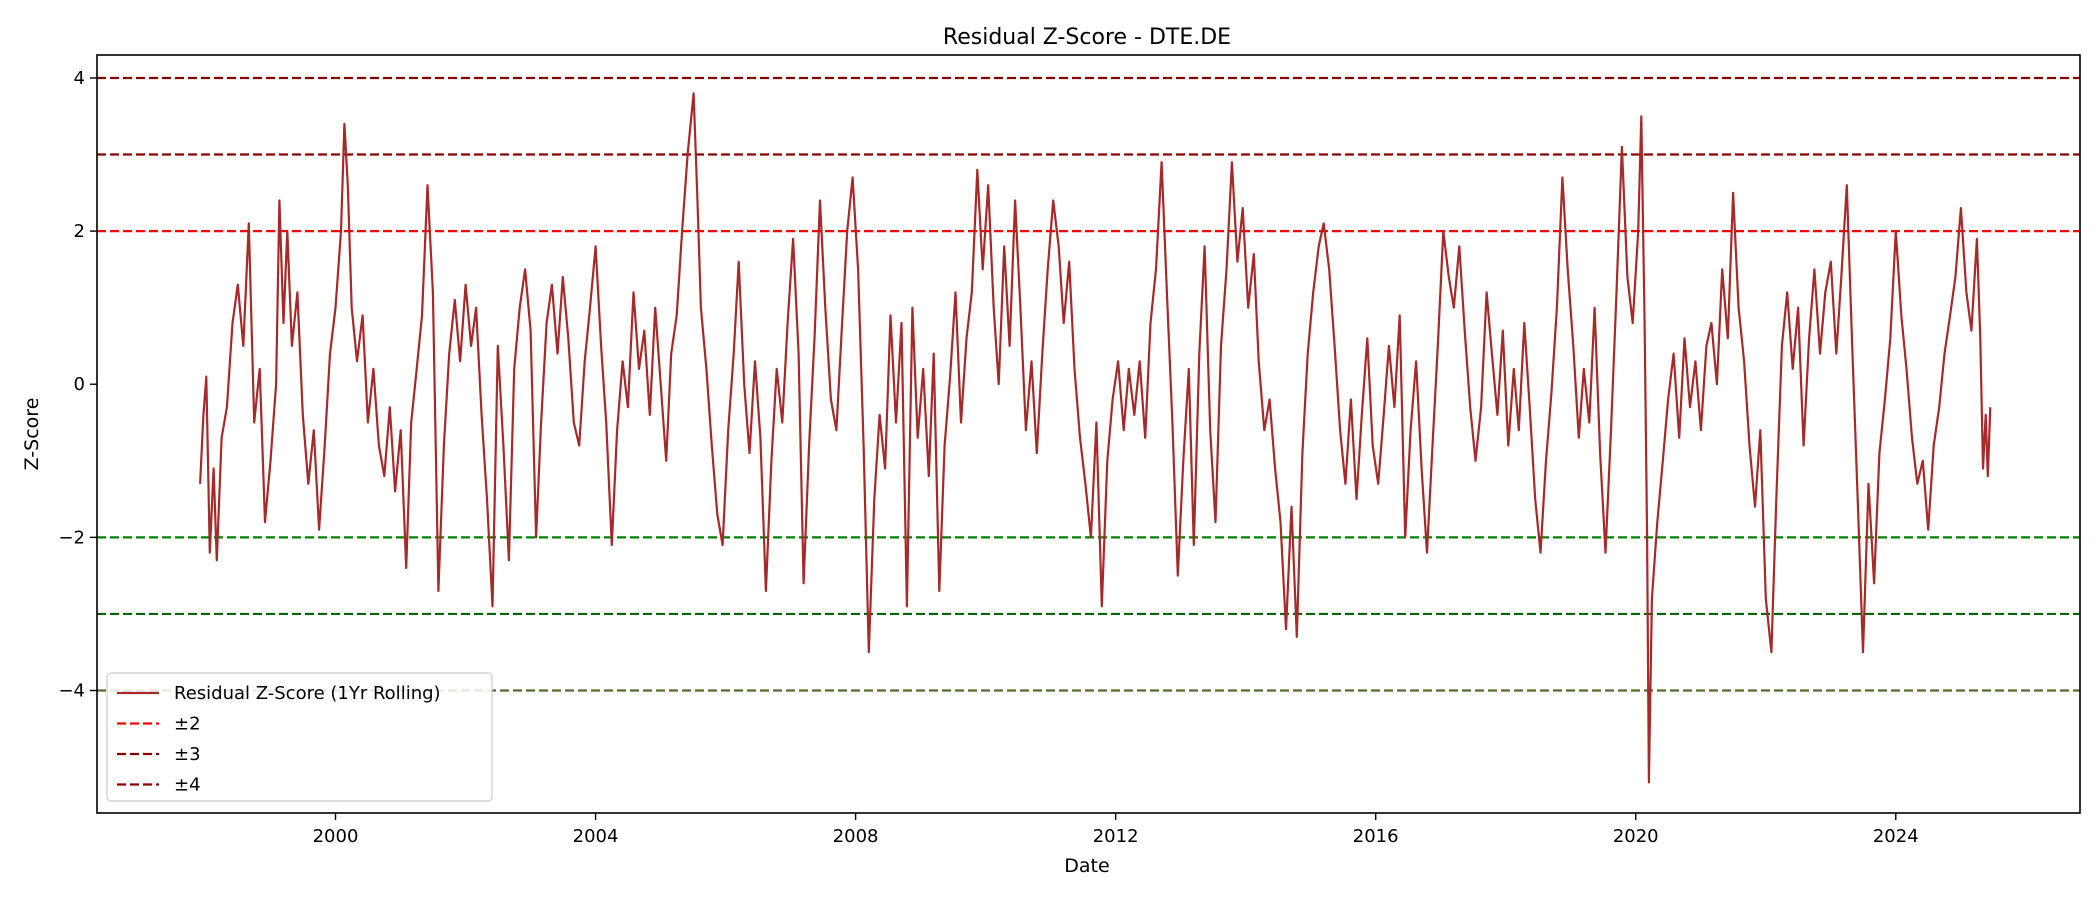 This screenshot has width=2100, height=900. I want to click on x-tick-label-1: 2004, so click(596, 836).